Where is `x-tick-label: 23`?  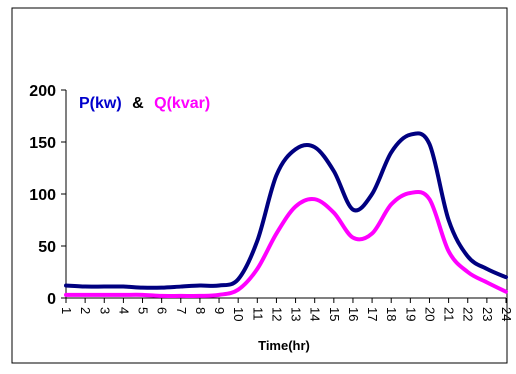 x-tick-label: 23 is located at coordinates (487, 314).